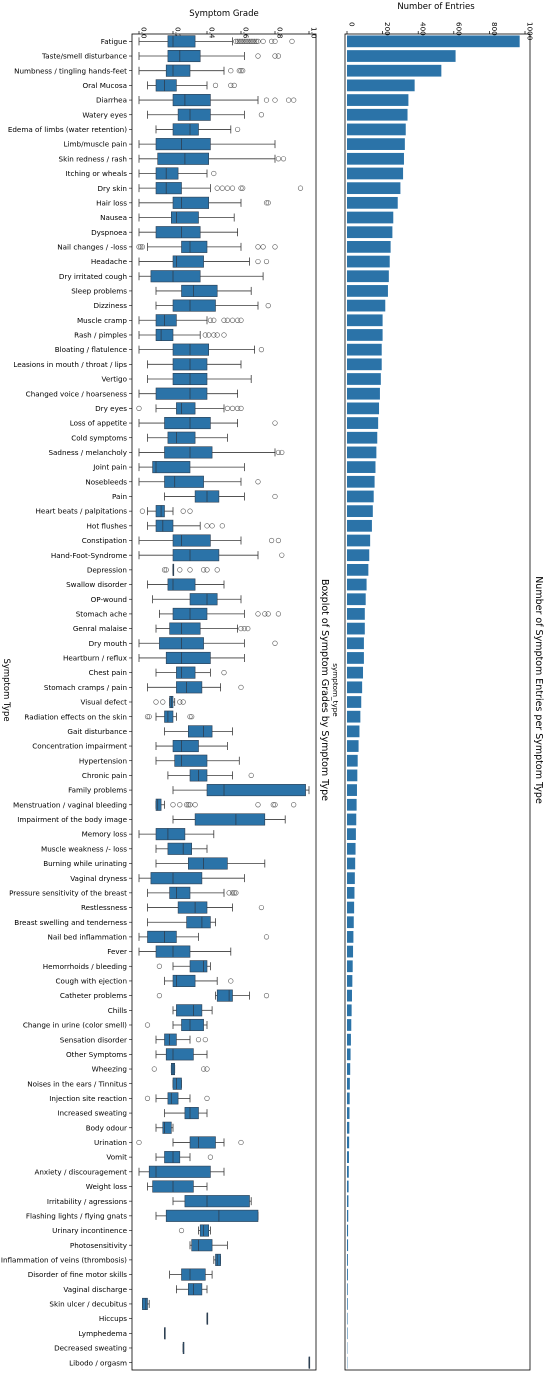 The width and height of the screenshot is (550, 1382). What do you see at coordinates (99, 437) in the screenshot?
I see `category-label: Cold symptoms` at bounding box center [99, 437].